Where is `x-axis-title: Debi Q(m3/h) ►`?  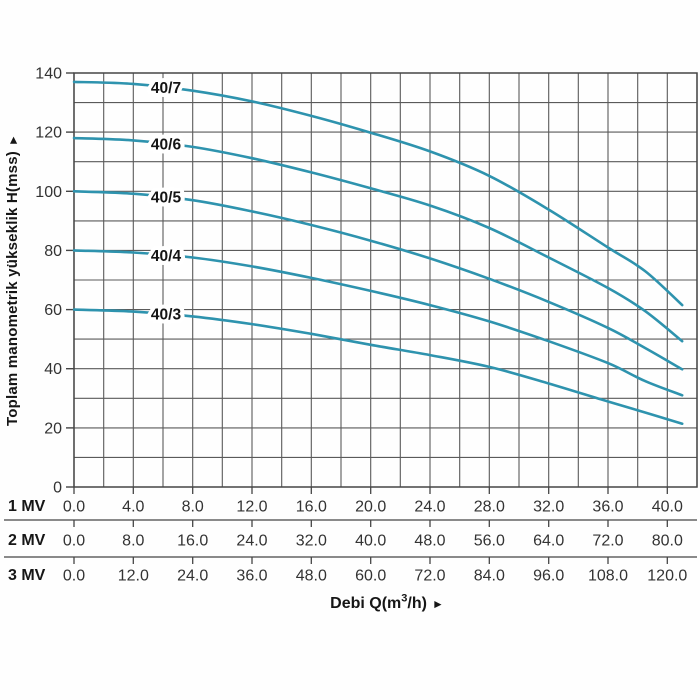 x-axis-title: Debi Q(m3/h) ► is located at coordinates (387, 604).